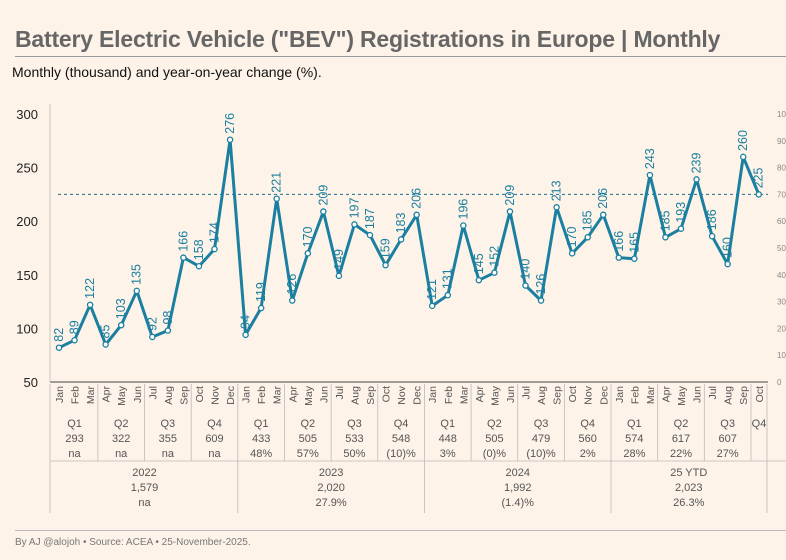 The height and width of the screenshot is (560, 786). I want to click on year-total: 1,992, so click(518, 488).